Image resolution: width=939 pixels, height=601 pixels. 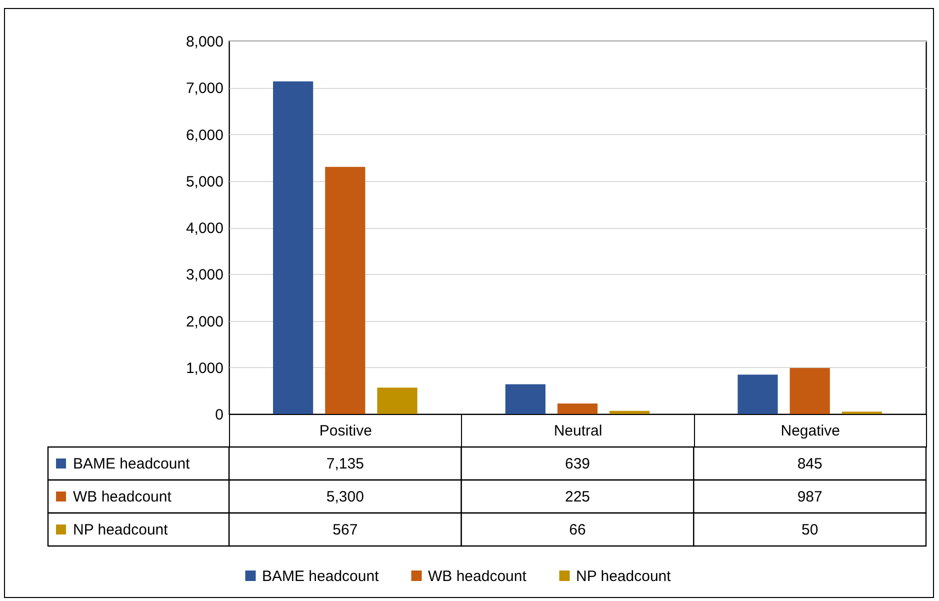 What do you see at coordinates (577, 464) in the screenshot?
I see `data-label: 639` at bounding box center [577, 464].